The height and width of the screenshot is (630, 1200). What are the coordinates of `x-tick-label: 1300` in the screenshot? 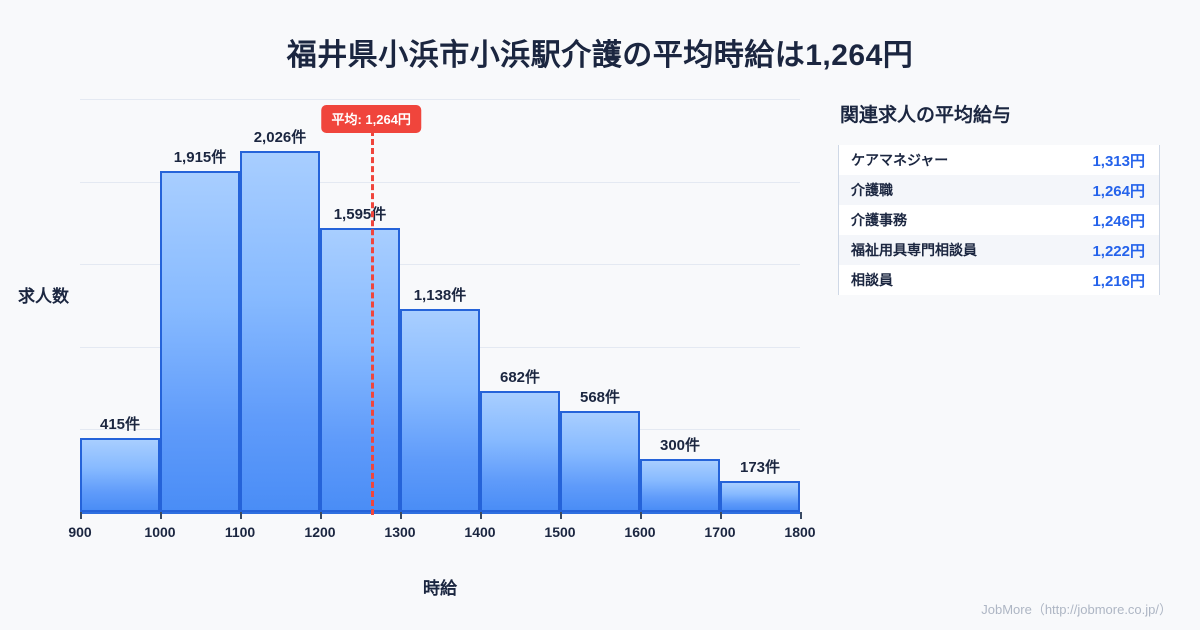 It's located at (400, 532).